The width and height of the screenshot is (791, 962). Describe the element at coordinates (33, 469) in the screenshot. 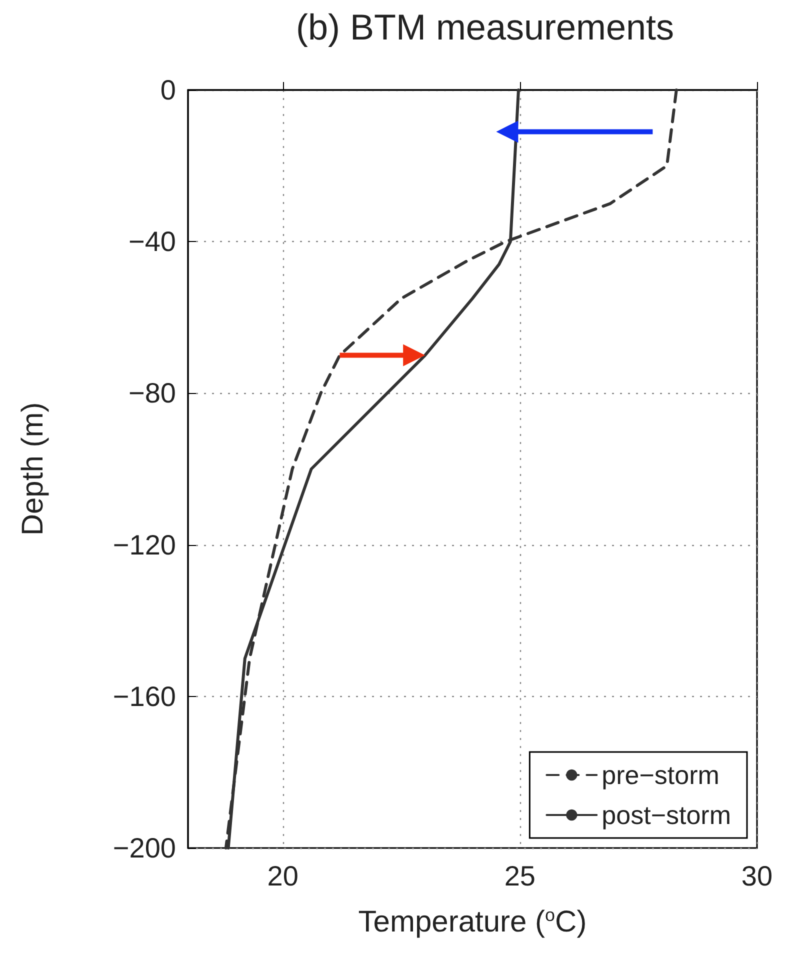

I see `y-axis-title: Depth (m)` at that location.